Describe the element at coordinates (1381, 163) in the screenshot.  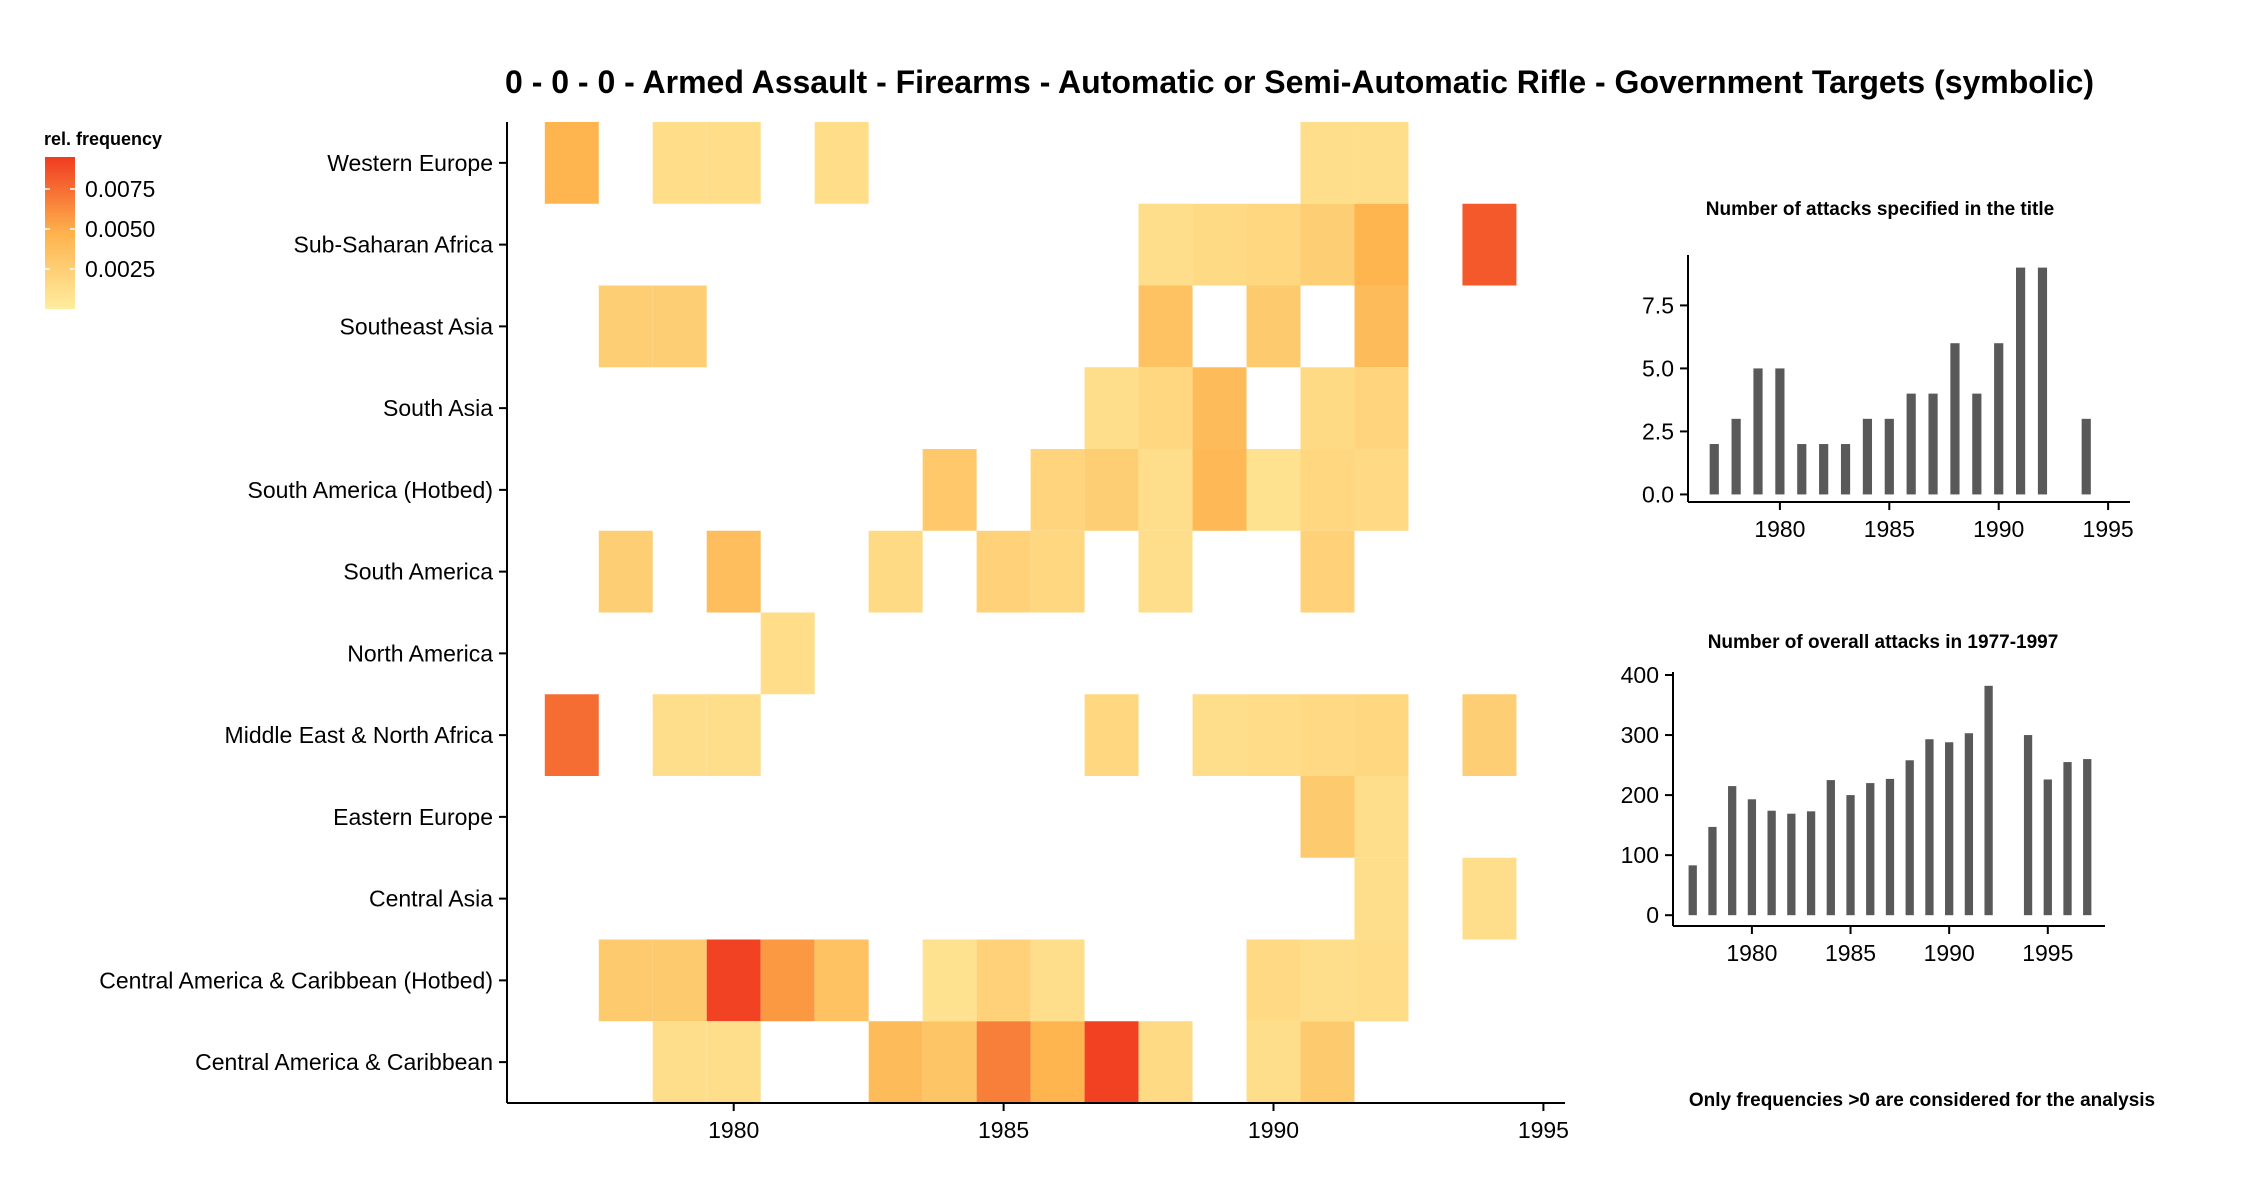
I see `heatmap-cell-western-europe-1992` at that location.